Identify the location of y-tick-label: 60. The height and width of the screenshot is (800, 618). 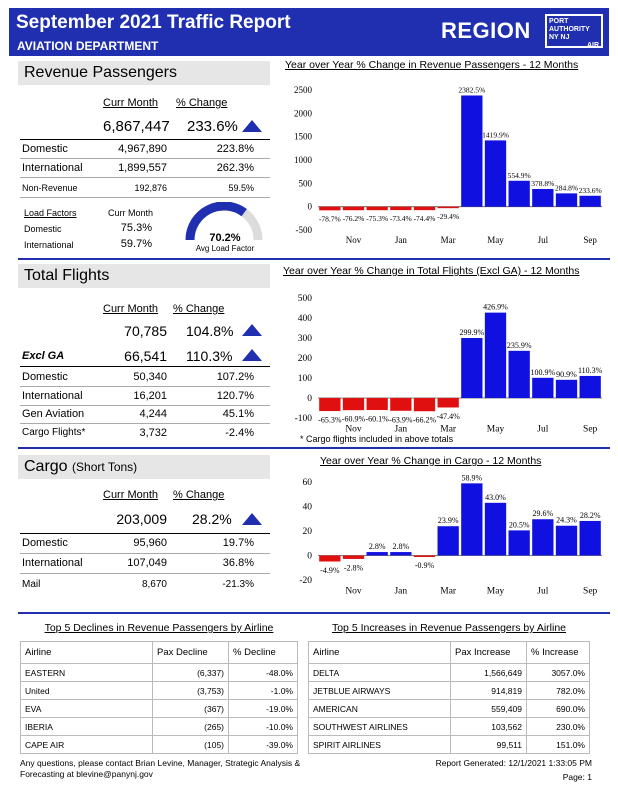
(308, 483).